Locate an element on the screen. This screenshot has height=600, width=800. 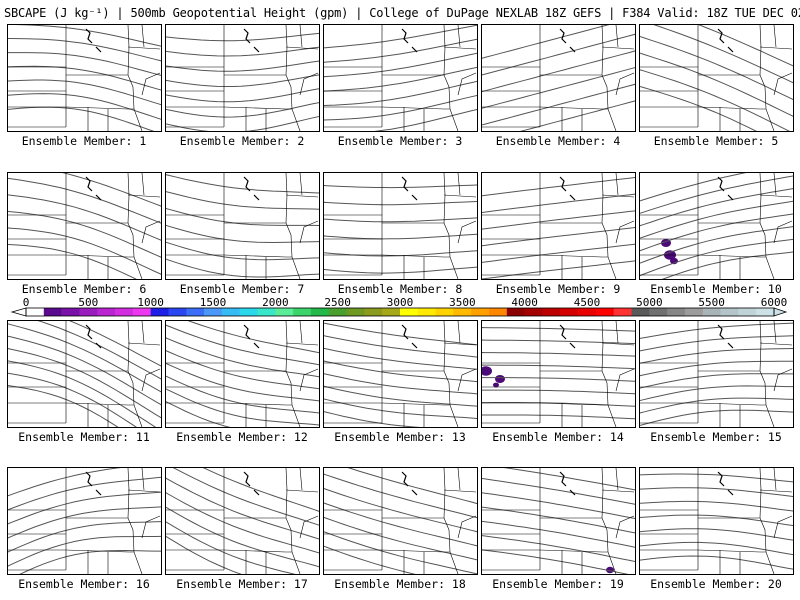
colorbar-tick-label: 6000 is located at coordinates (774, 302).